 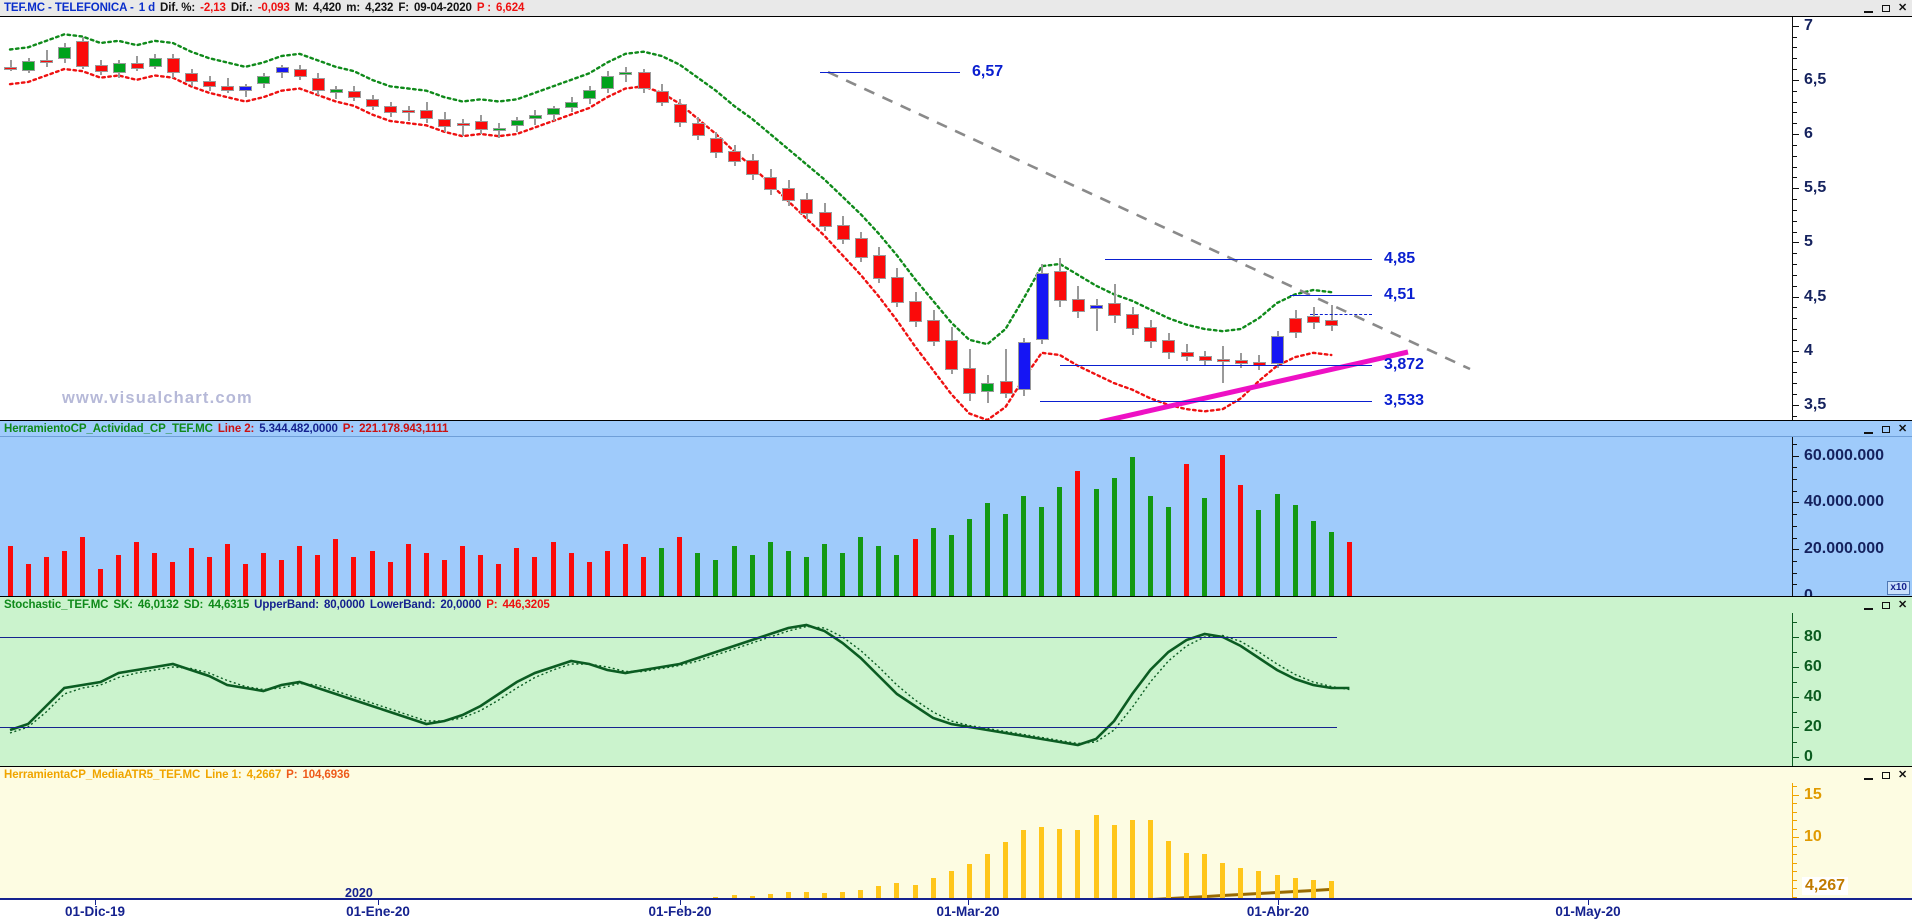 I want to click on price-level-label: 6,57, so click(x=988, y=72).